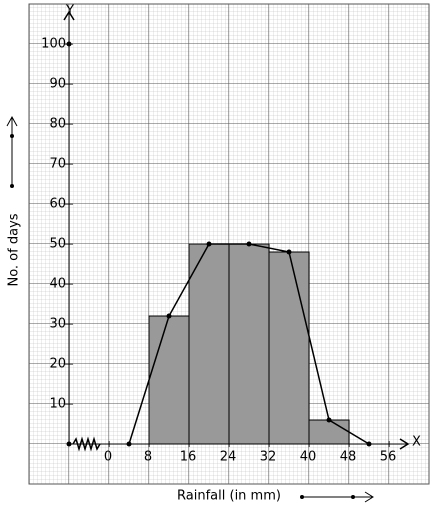  Describe the element at coordinates (53, 44) in the screenshot. I see `y-tick-label: 100` at that location.